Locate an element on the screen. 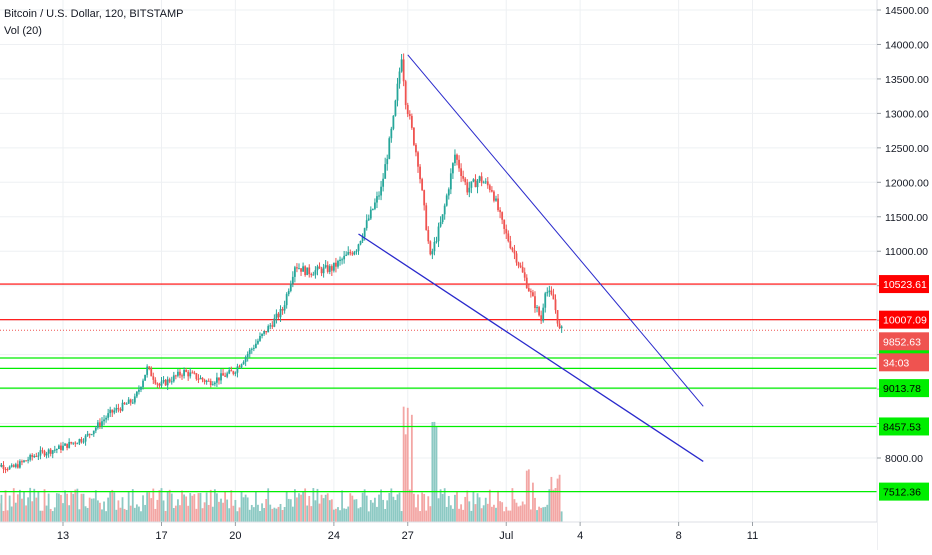 The height and width of the screenshot is (555, 932). time-tick-label: Jul is located at coordinates (506, 536).